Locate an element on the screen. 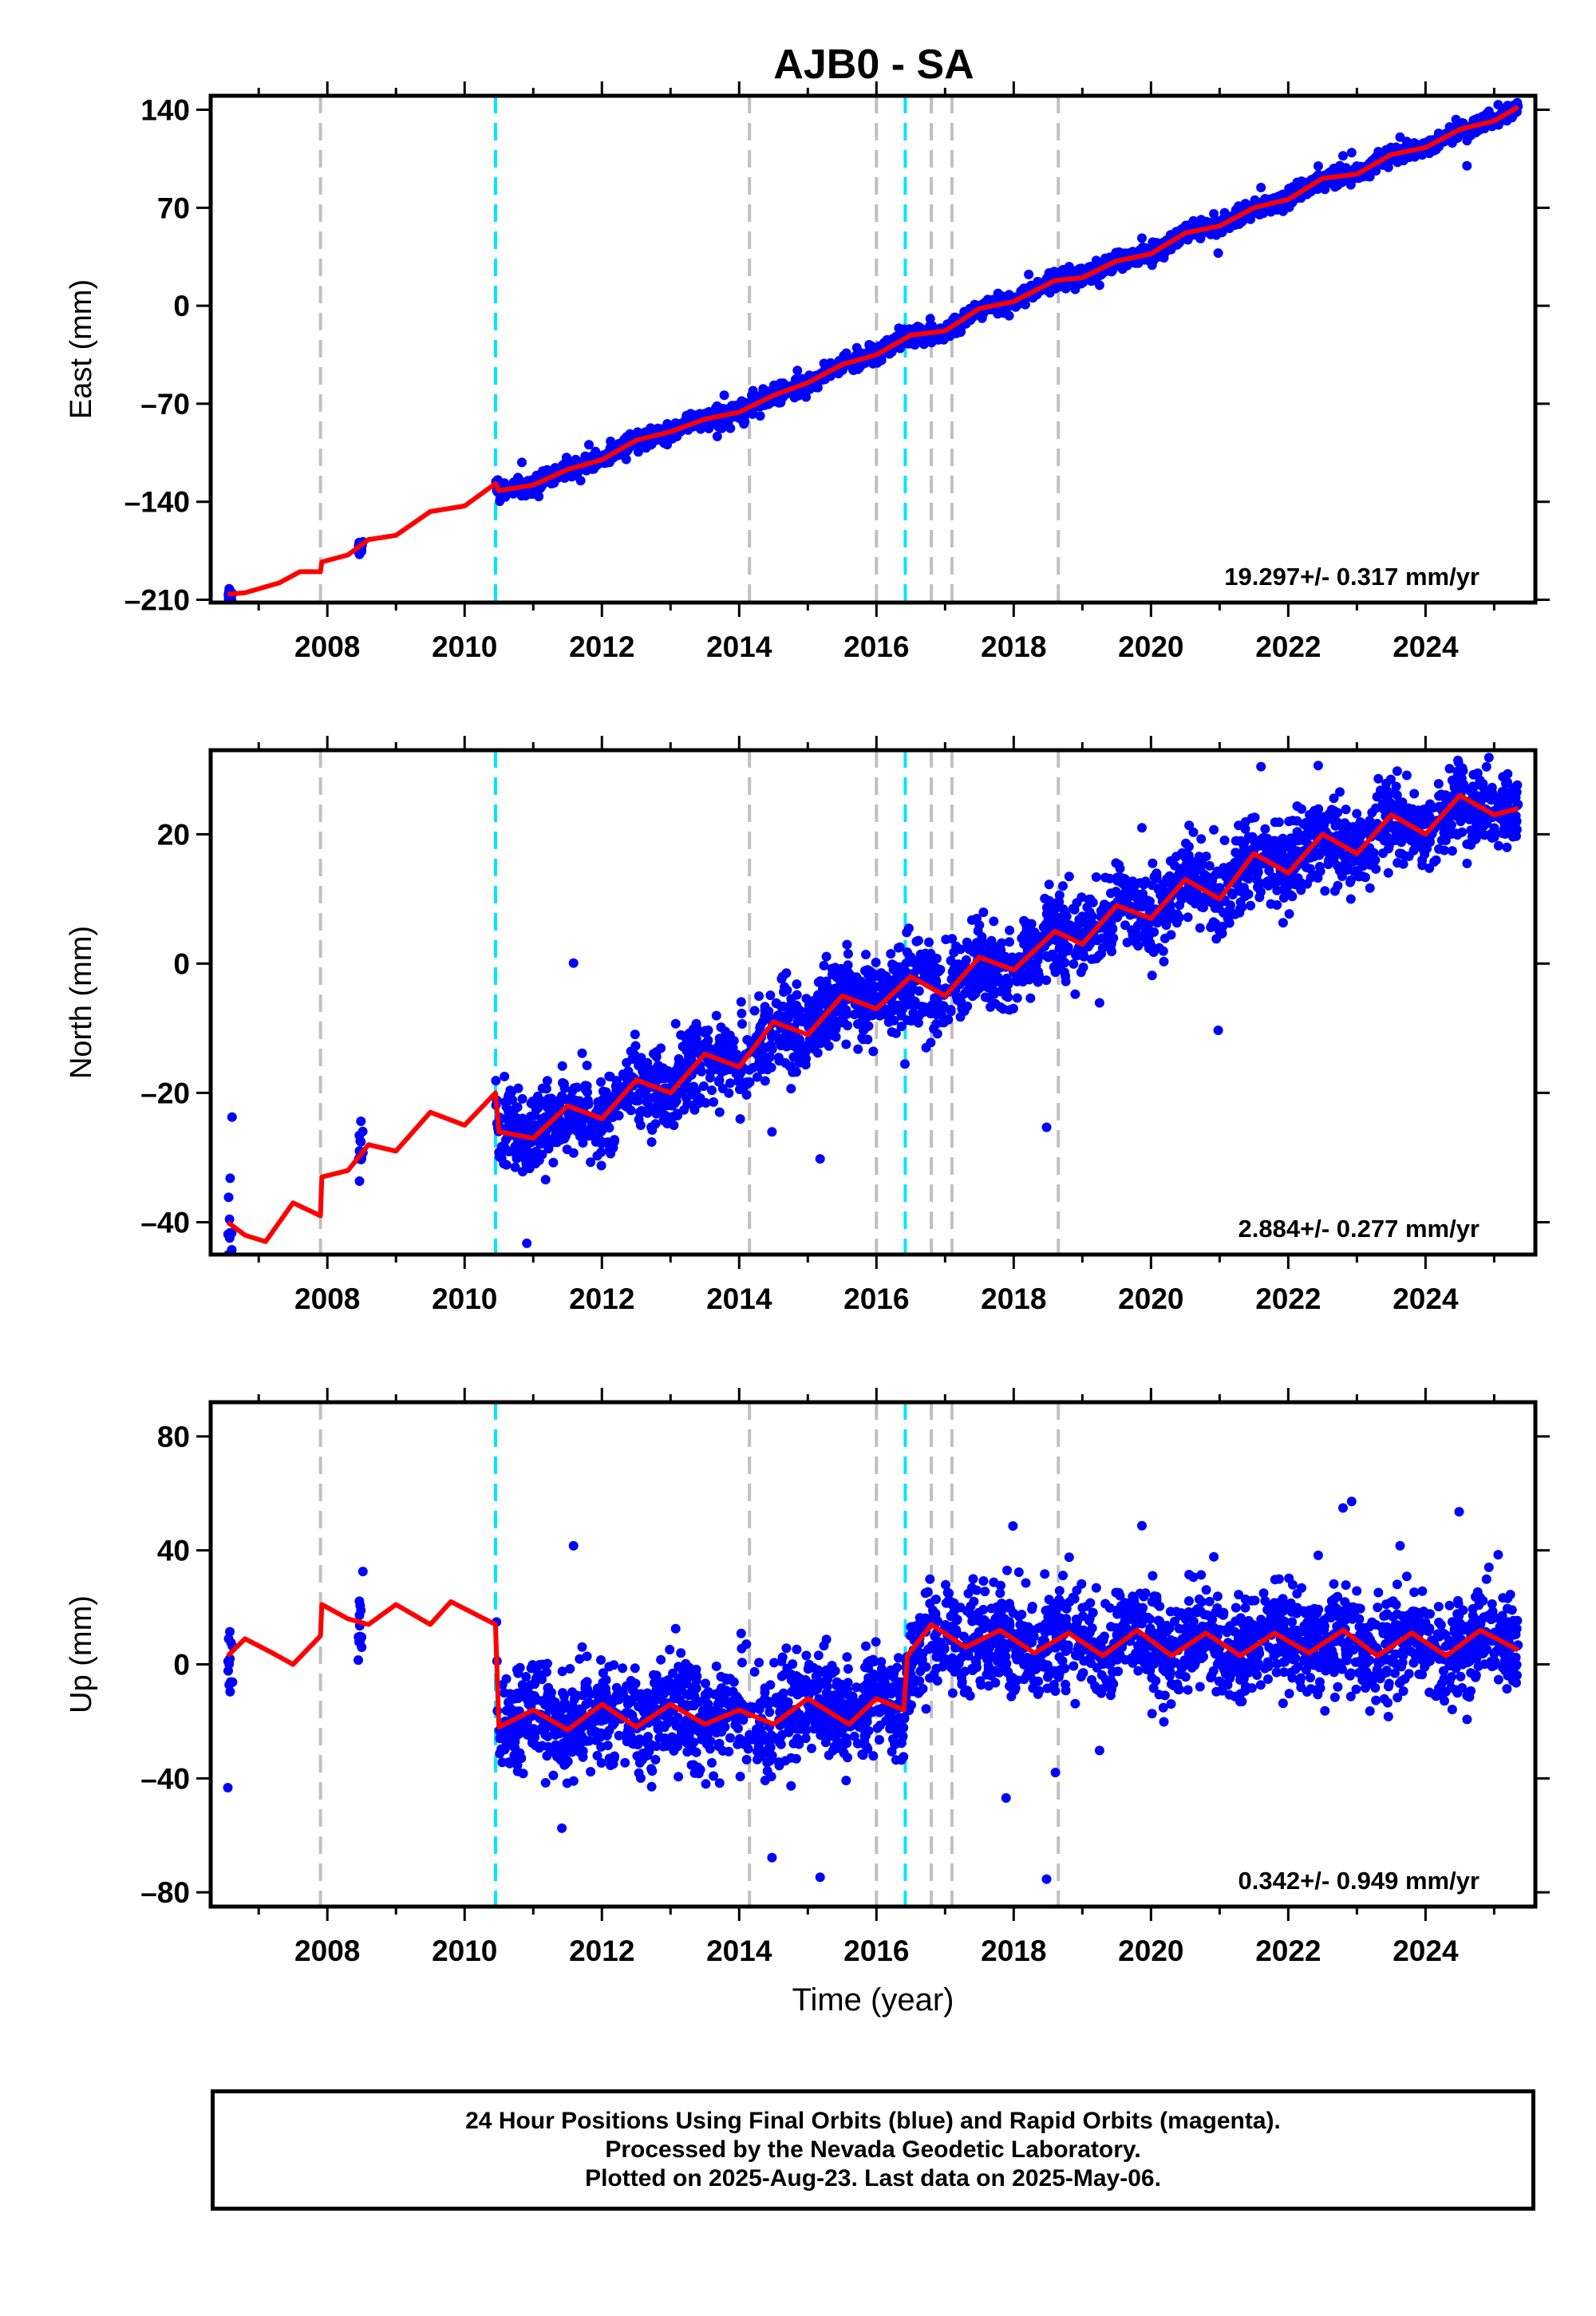 This screenshot has height=2316, width=1596. x-tick-label: 2018 is located at coordinates (1013, 646).